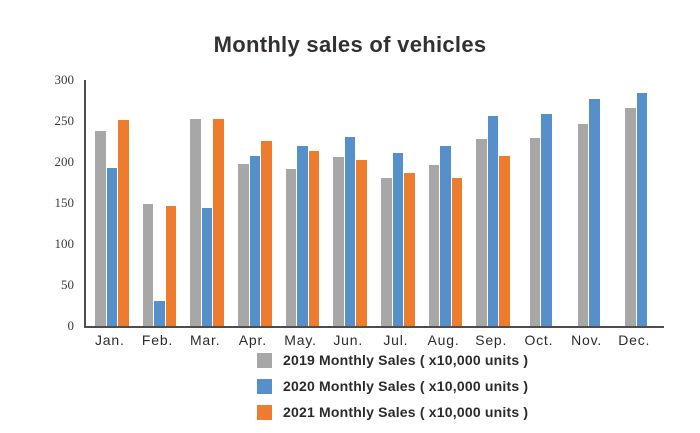 The image size is (700, 433). I want to click on y-axis-tick-labels: 0 50 100 150 200 250 300, so click(57, 202).